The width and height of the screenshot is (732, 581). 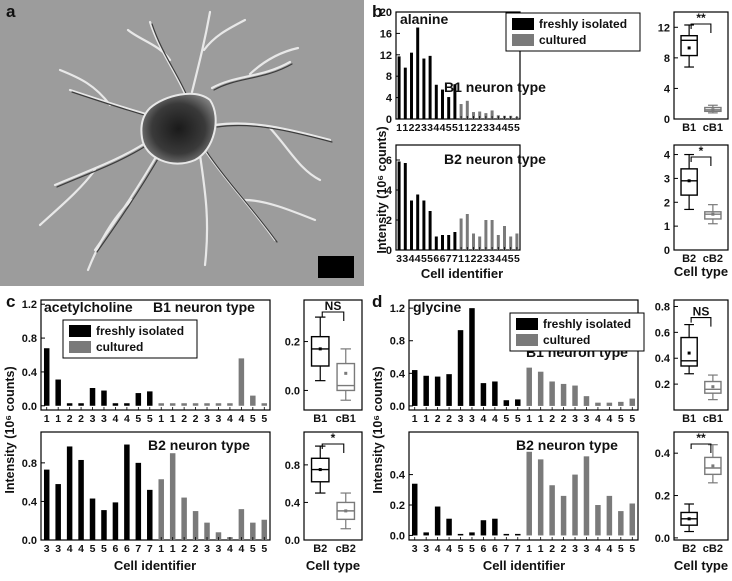 What do you see at coordinates (333, 448) in the screenshot?
I see `c-box2-significance-bracket` at bounding box center [333, 448].